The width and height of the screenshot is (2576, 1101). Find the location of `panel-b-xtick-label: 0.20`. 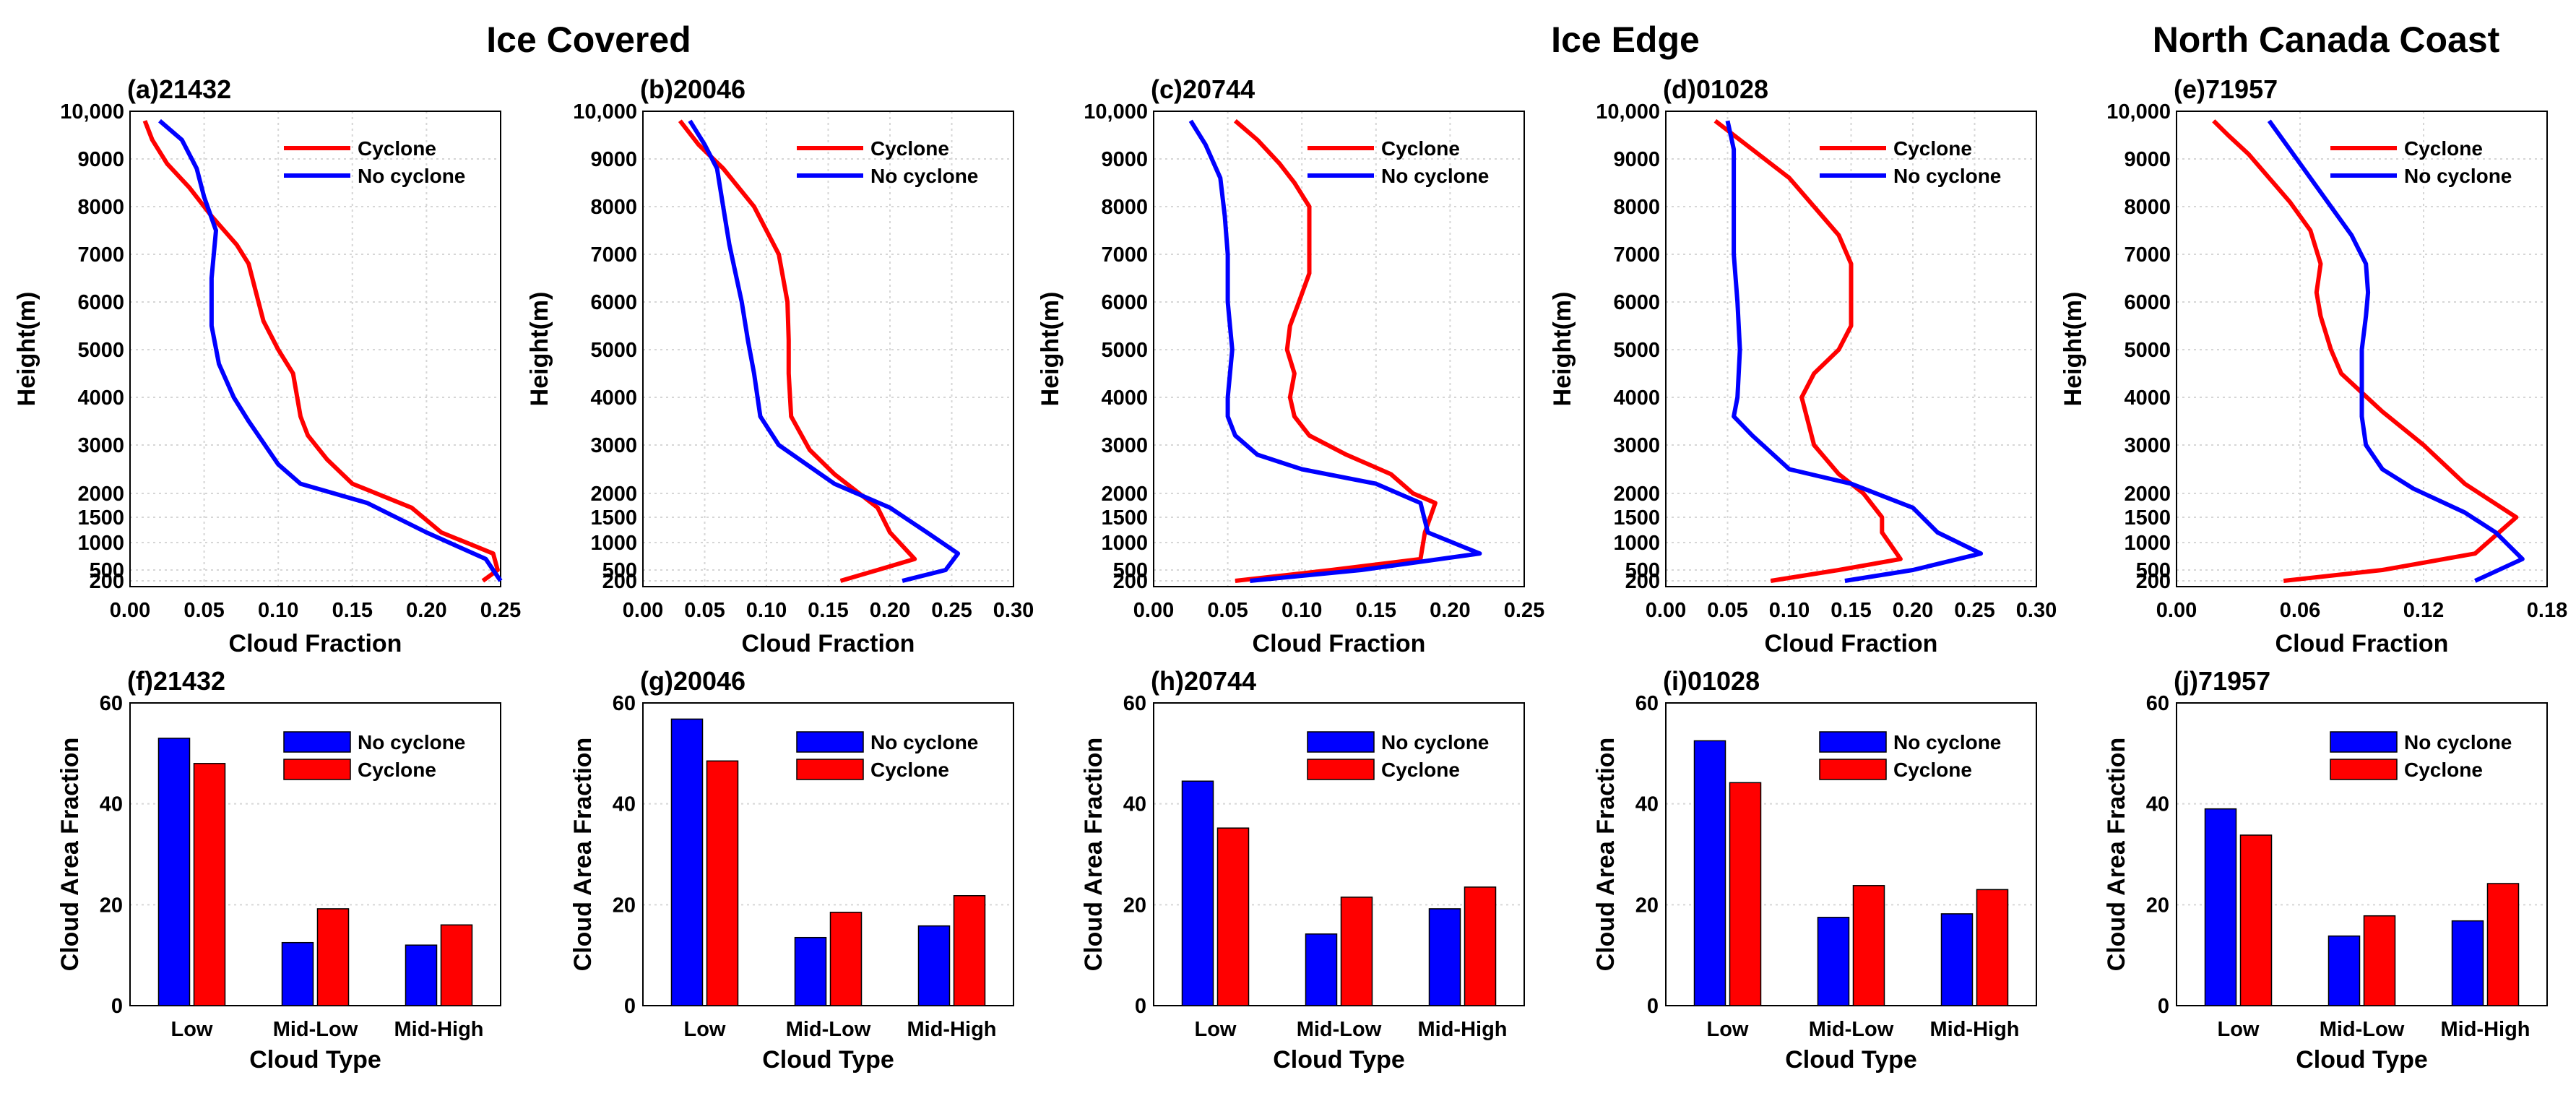

panel-b-xtick-label: 0.20 is located at coordinates (890, 611).